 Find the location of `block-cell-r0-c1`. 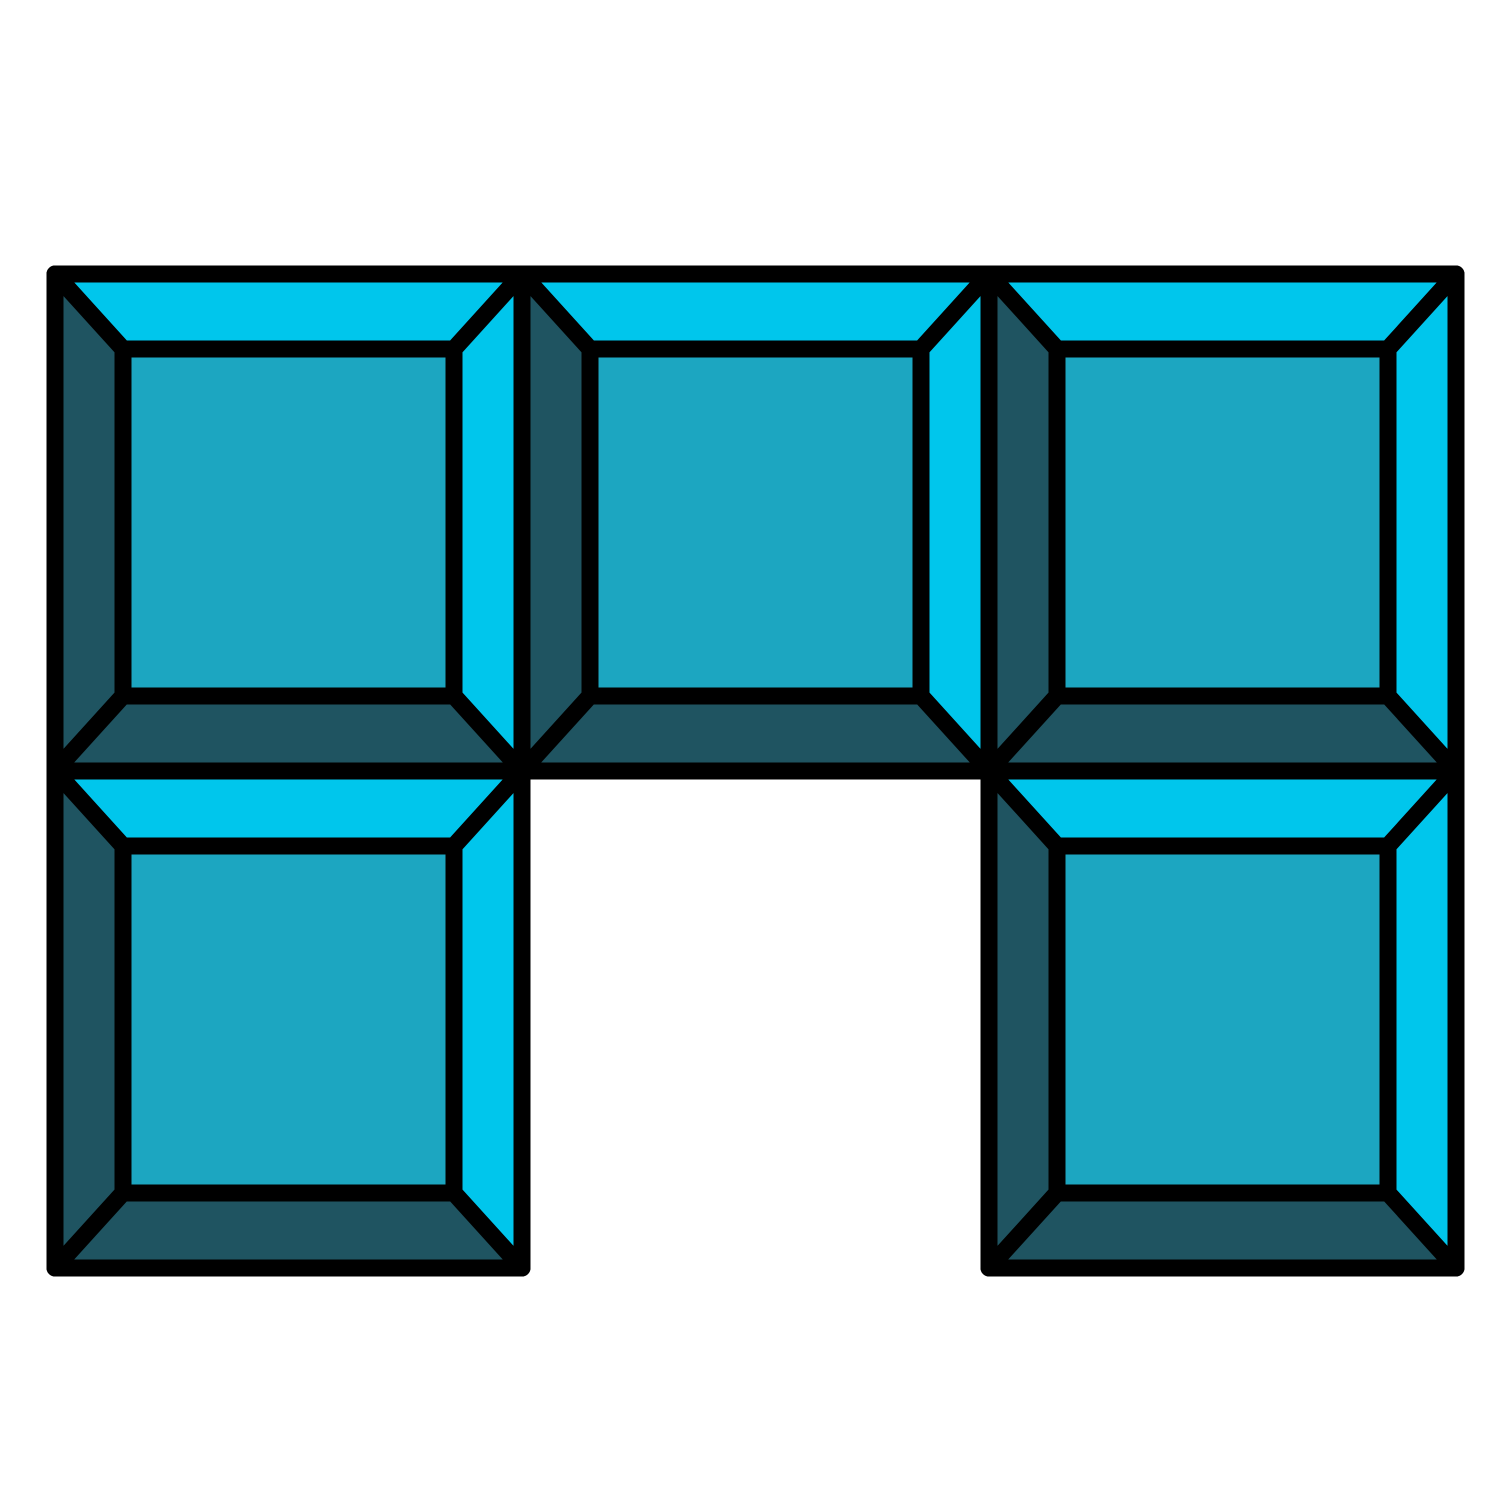

block-cell-r0-c1 is located at coordinates (755, 522).